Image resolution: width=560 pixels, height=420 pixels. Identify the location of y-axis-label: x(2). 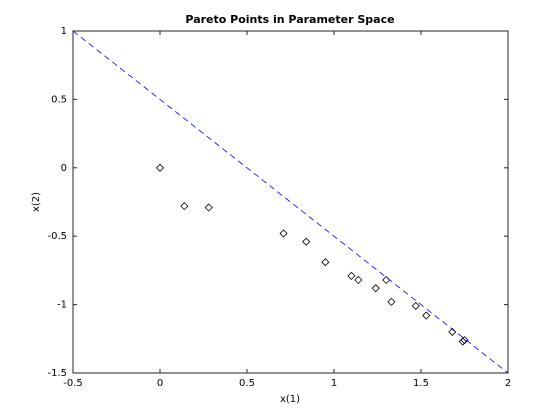
(36, 202).